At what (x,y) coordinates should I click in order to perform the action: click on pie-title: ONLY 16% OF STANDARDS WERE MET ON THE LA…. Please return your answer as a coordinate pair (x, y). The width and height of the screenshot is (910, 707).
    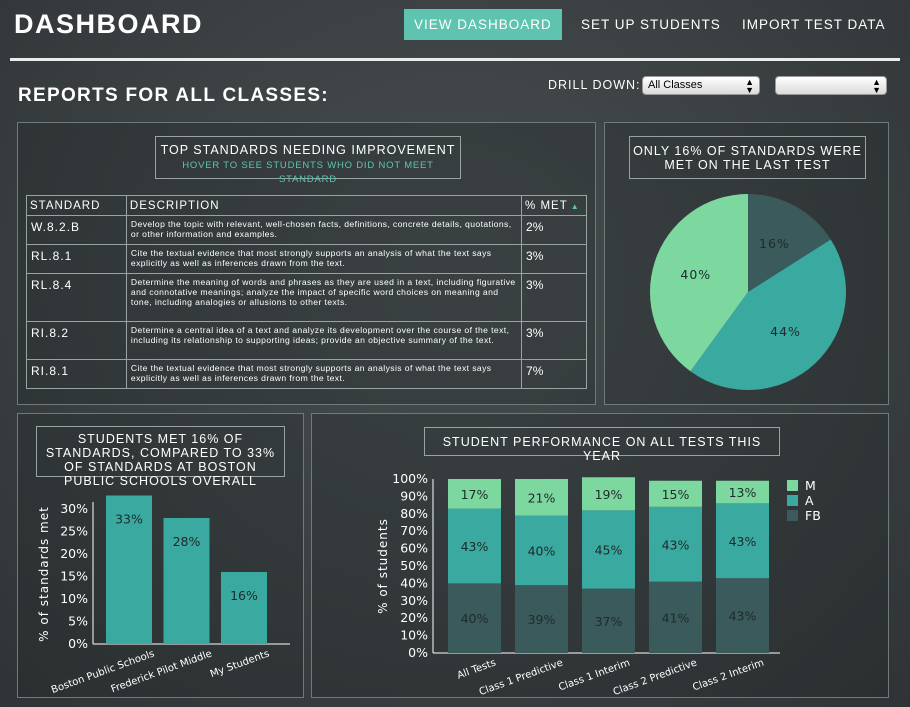
    Looking at the image, I should click on (747, 158).